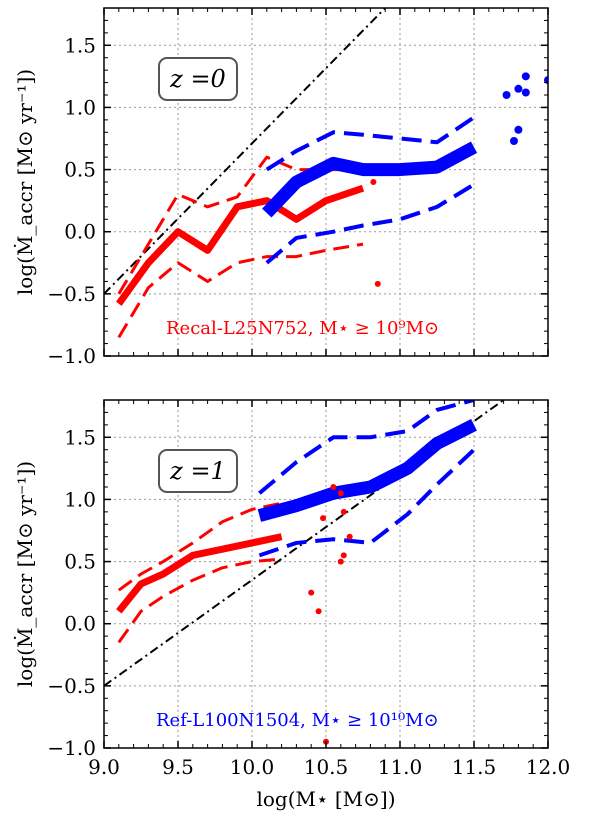 The width and height of the screenshot is (598, 817). Describe the element at coordinates (400, 767) in the screenshot. I see `x-tick-label: 11.0` at that location.